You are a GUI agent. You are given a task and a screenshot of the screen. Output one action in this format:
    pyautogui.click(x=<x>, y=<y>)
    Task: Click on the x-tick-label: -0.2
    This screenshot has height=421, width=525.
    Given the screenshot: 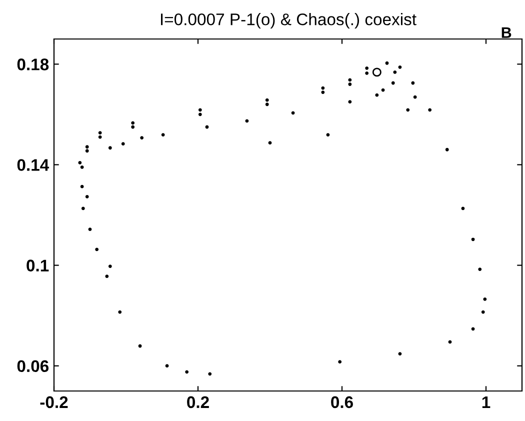 What is the action you would take?
    pyautogui.click(x=54, y=402)
    